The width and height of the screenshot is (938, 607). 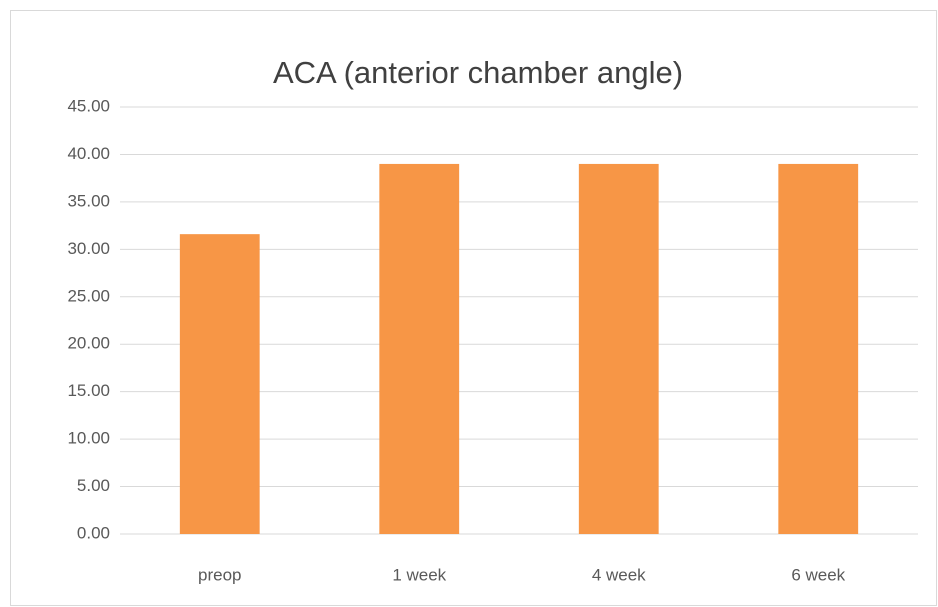 I want to click on y-tick-label: 30.00, so click(x=88, y=248).